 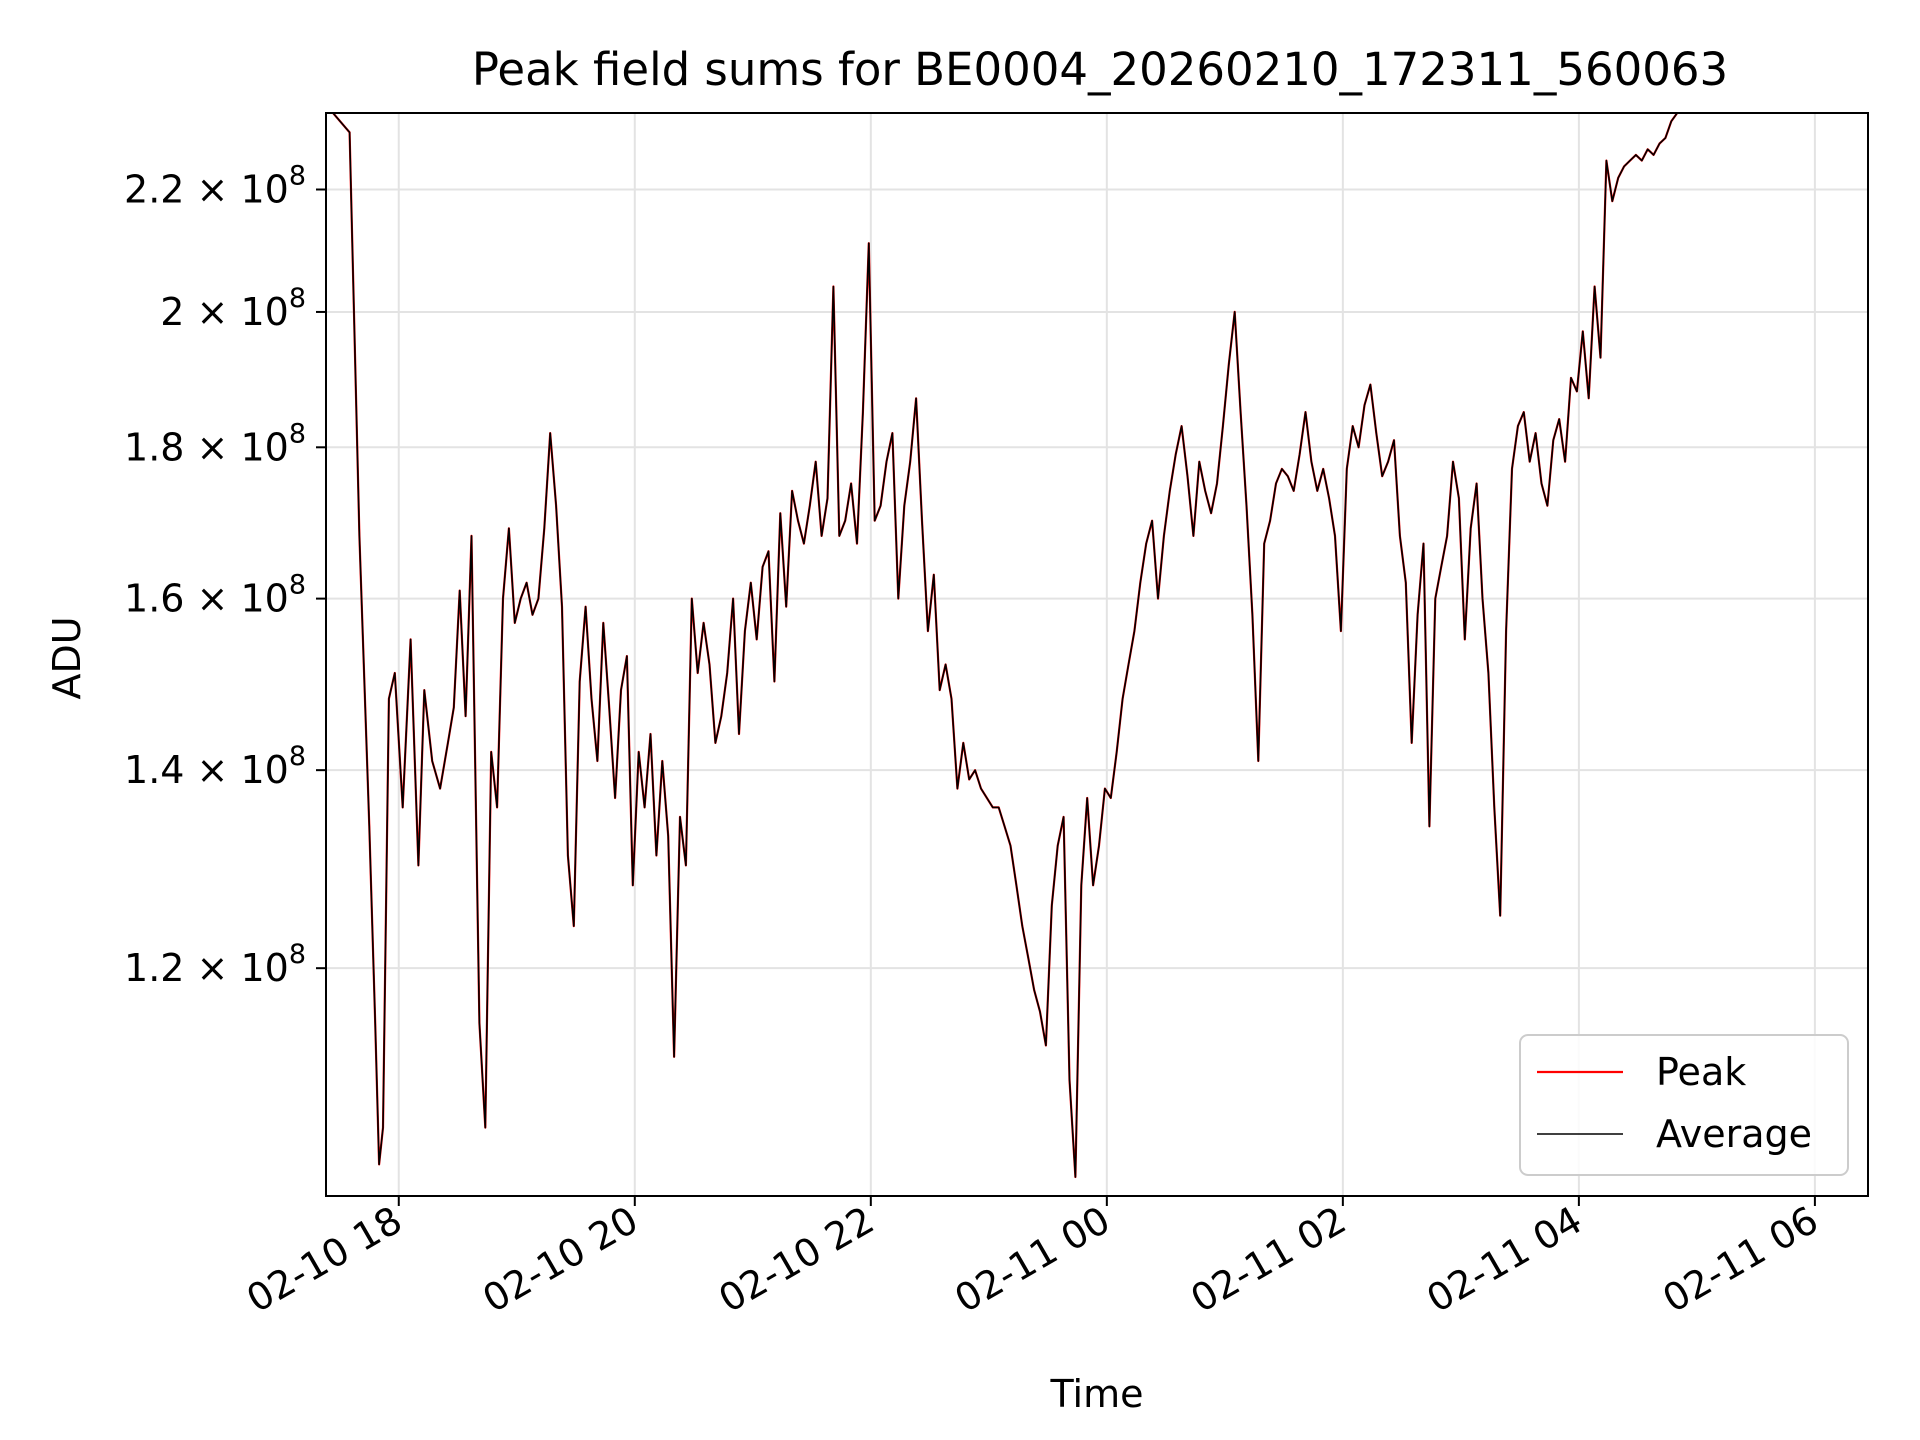 I want to click on legend-box, so click(x=1684, y=1105).